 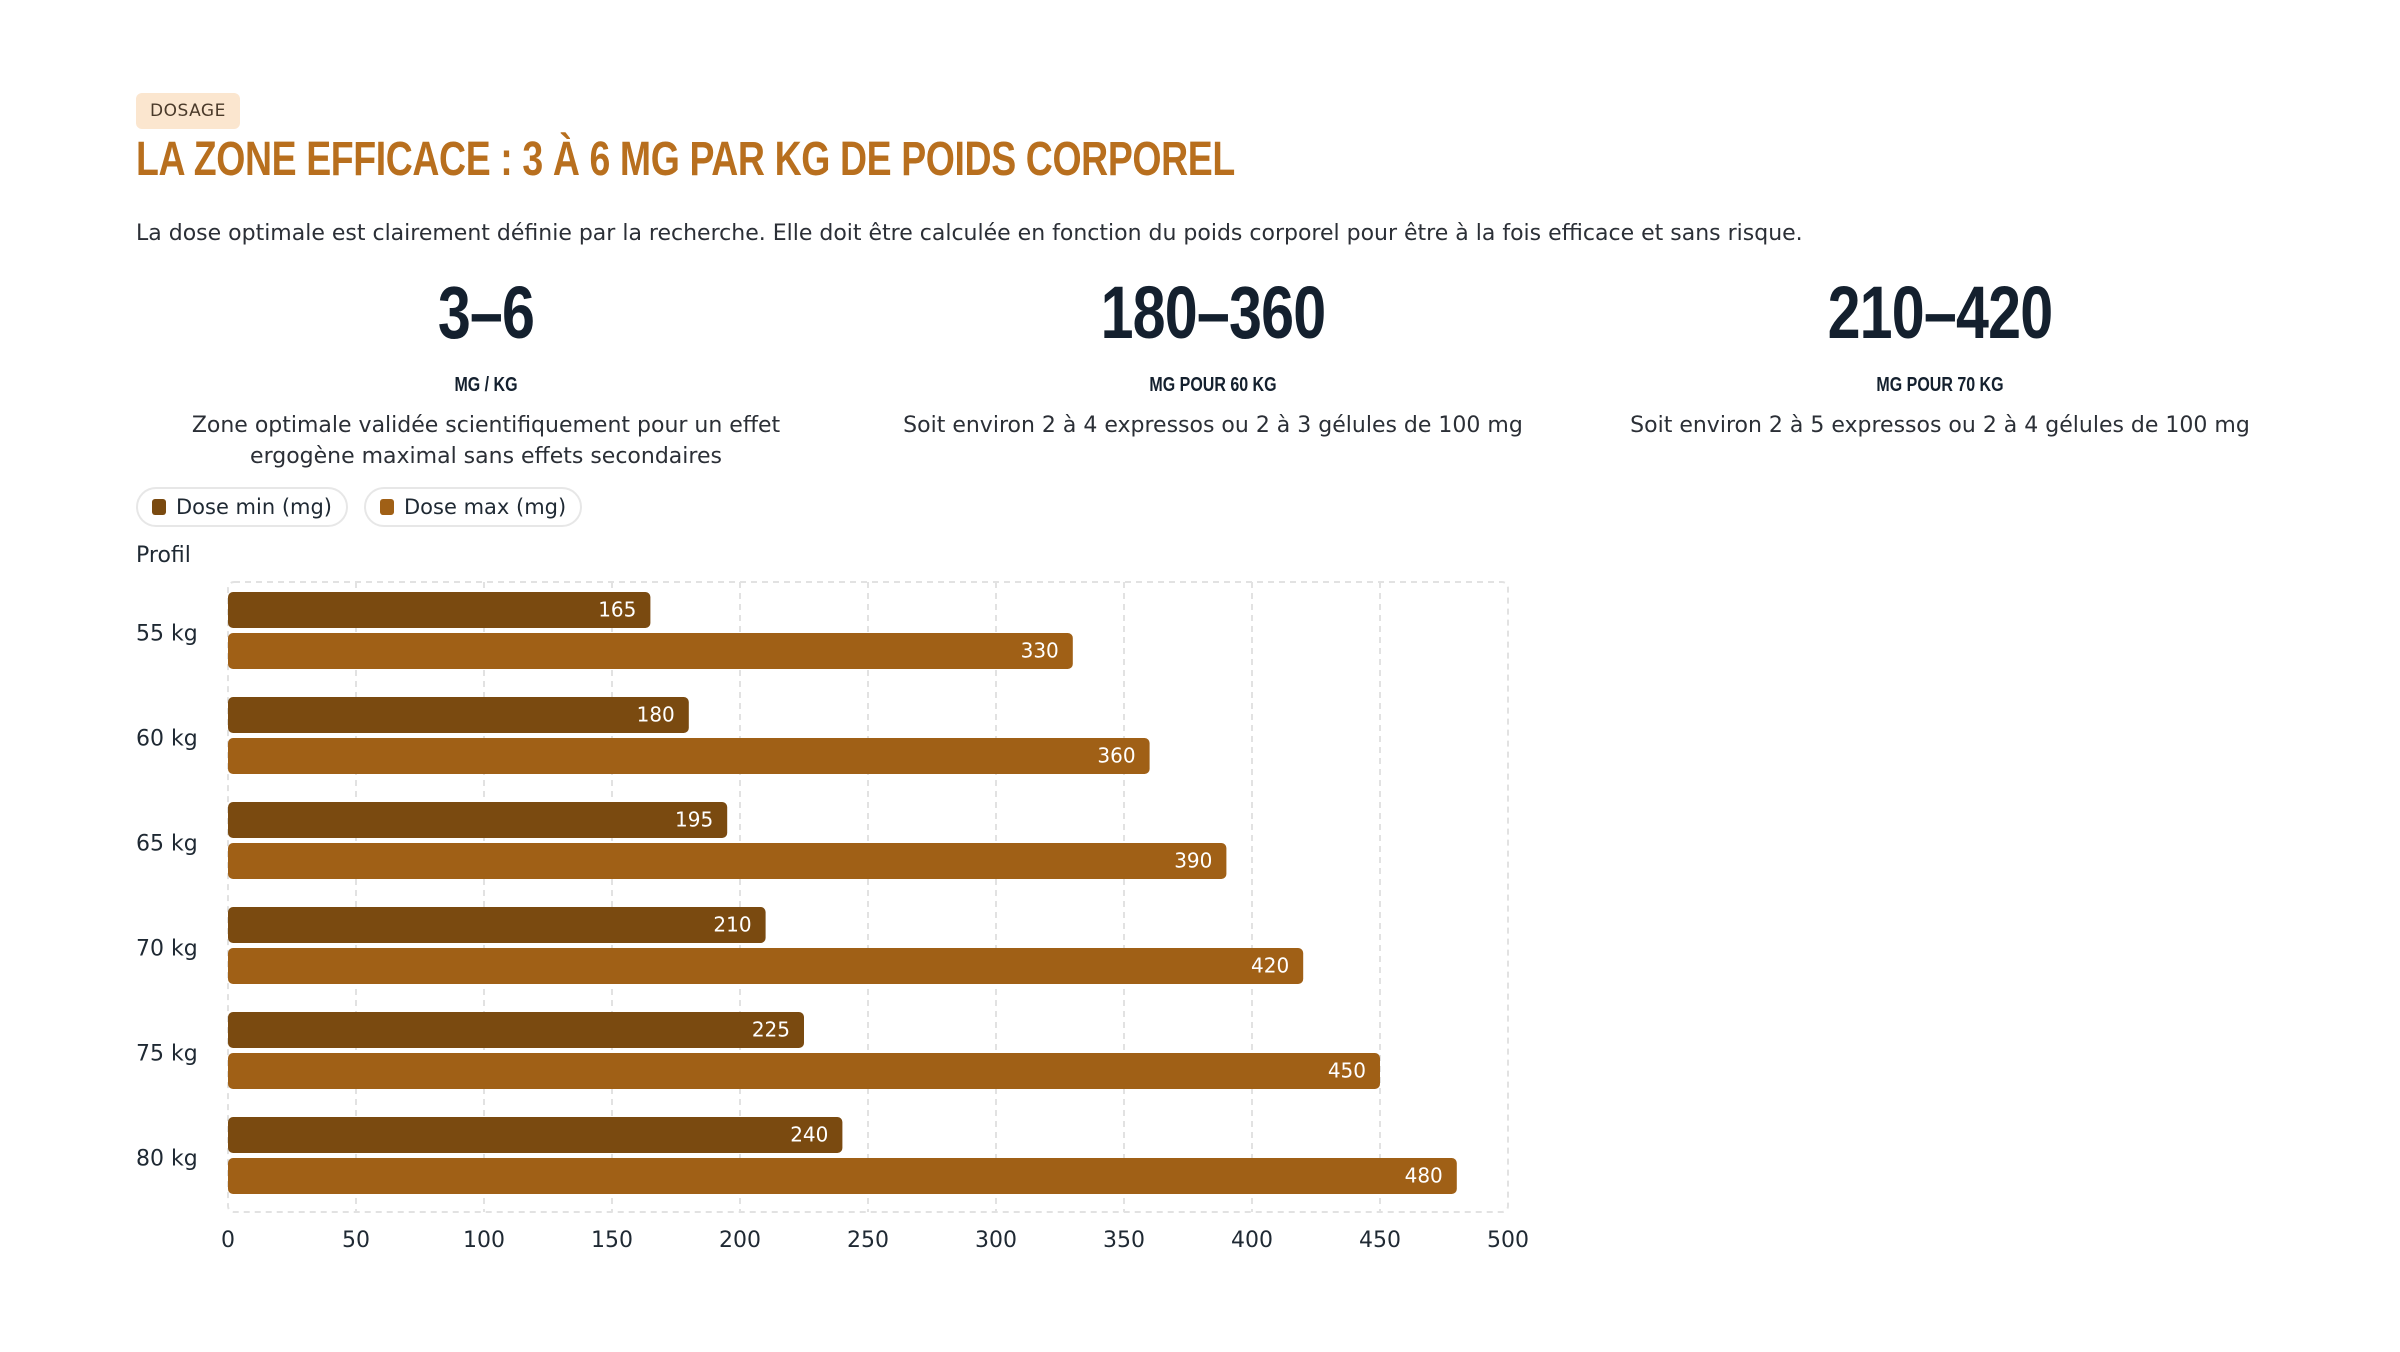 What do you see at coordinates (809, 1135) in the screenshot?
I see `bar-data-label: 240` at bounding box center [809, 1135].